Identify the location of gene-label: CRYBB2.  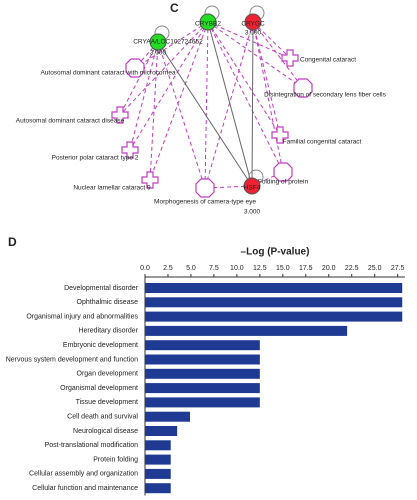
(208, 24).